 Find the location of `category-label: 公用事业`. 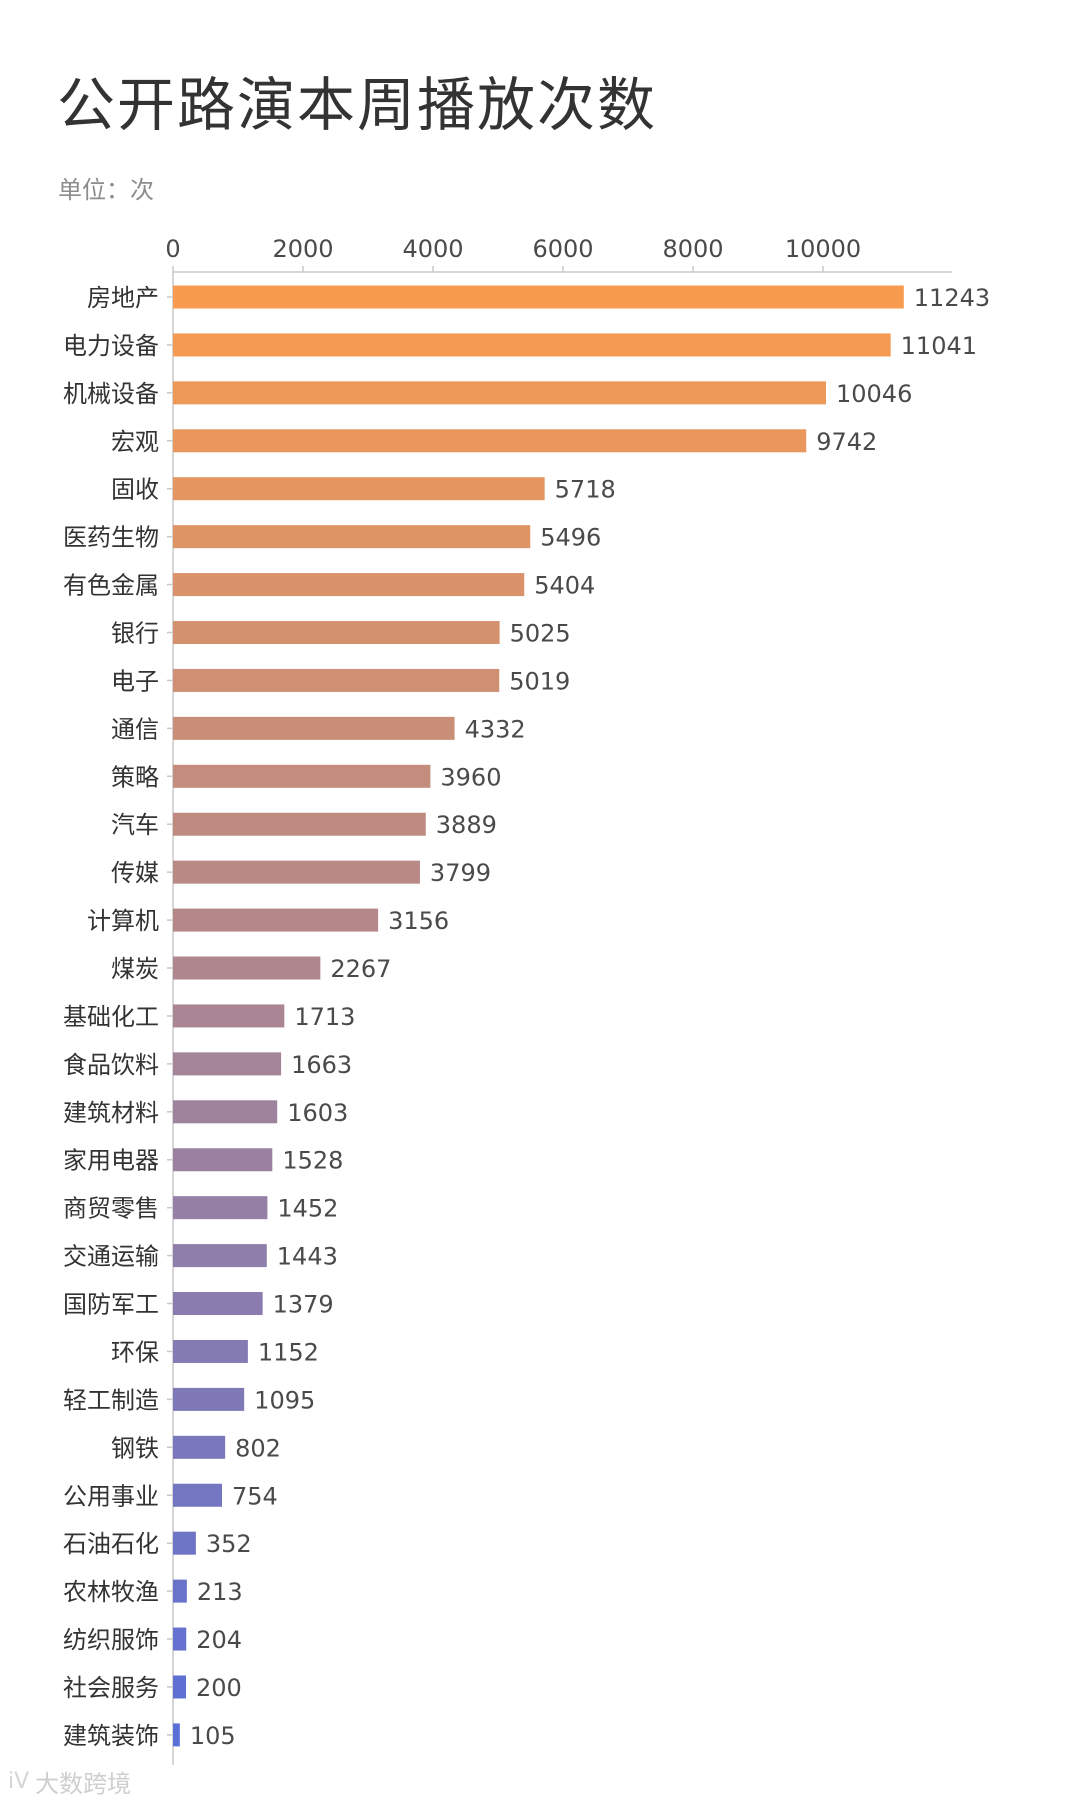

category-label: 公用事业 is located at coordinates (111, 1496).